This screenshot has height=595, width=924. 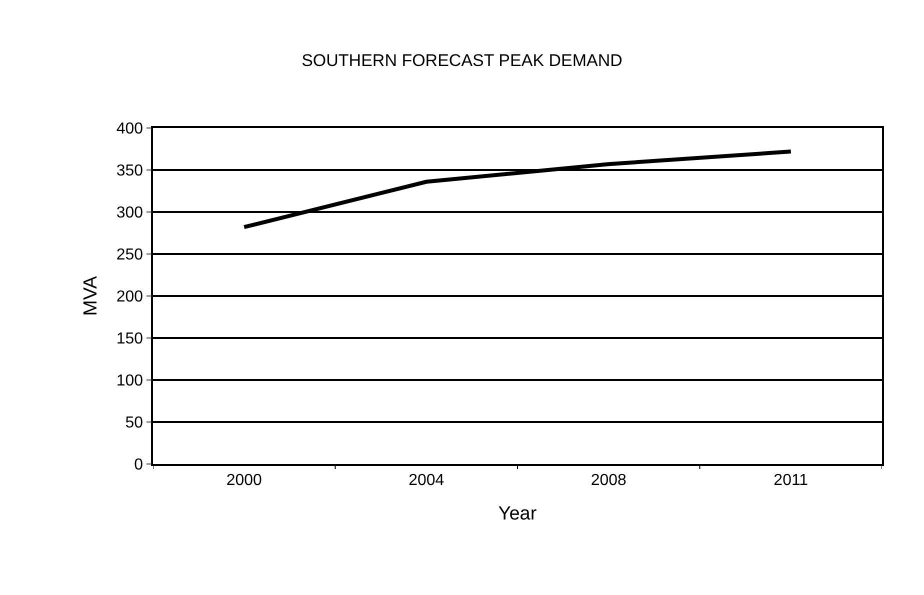 What do you see at coordinates (791, 480) in the screenshot?
I see `x-tick-label: 2011` at bounding box center [791, 480].